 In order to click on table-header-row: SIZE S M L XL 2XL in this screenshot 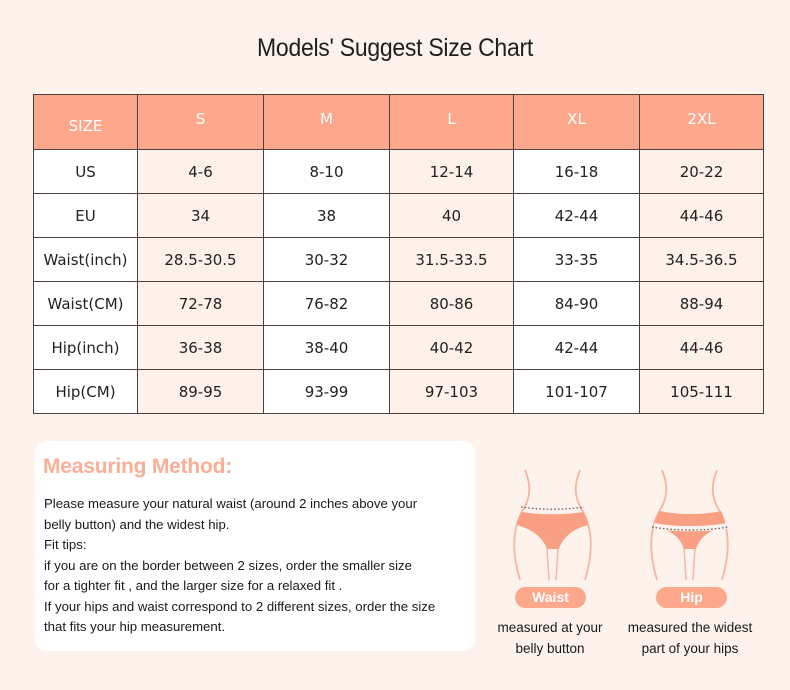, I will do `click(398, 122)`.